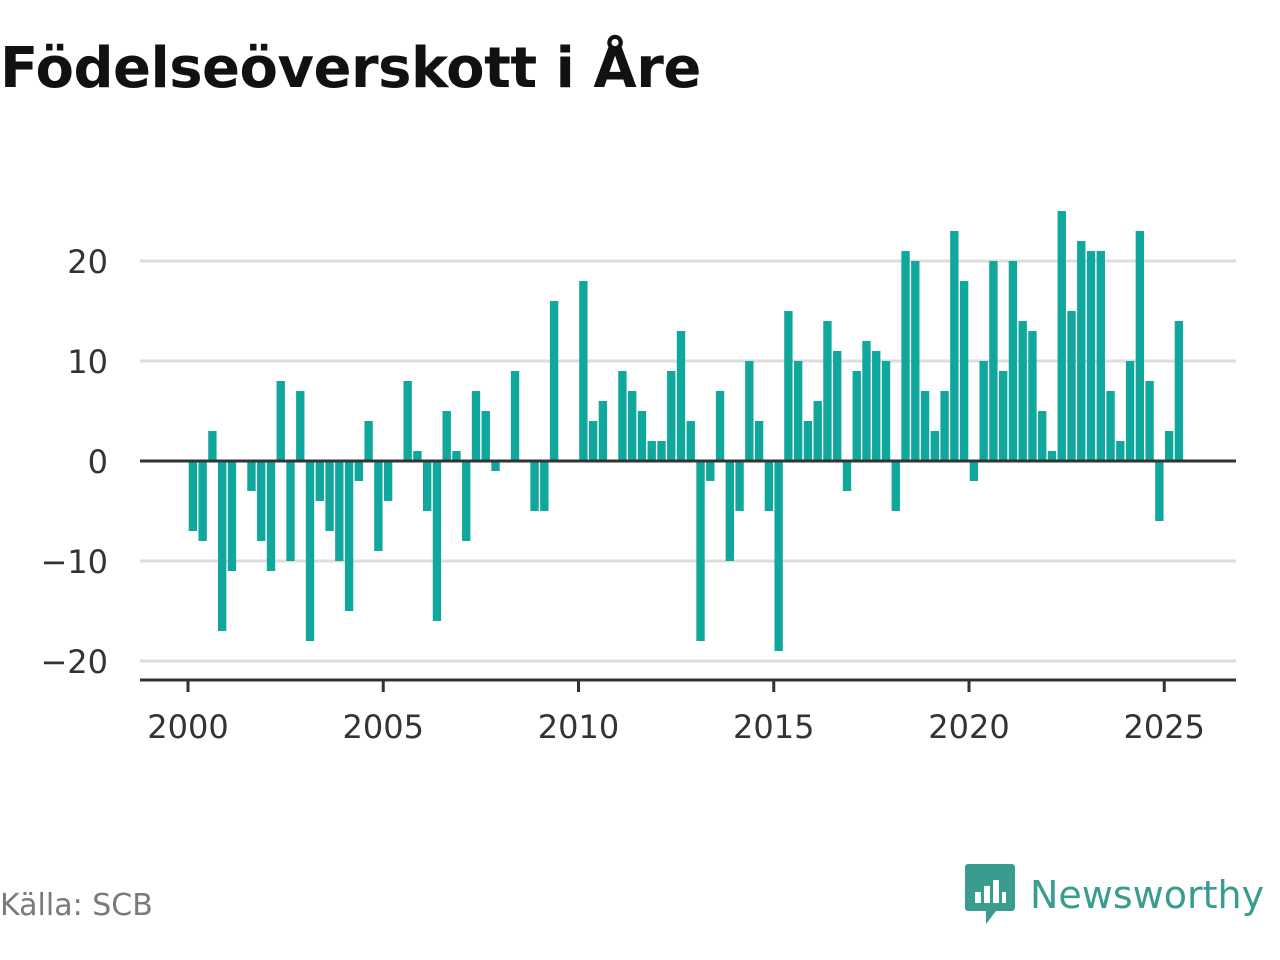 This screenshot has width=1280, height=960. Describe the element at coordinates (187, 727) in the screenshot. I see `x-tick-label: 2000` at that location.